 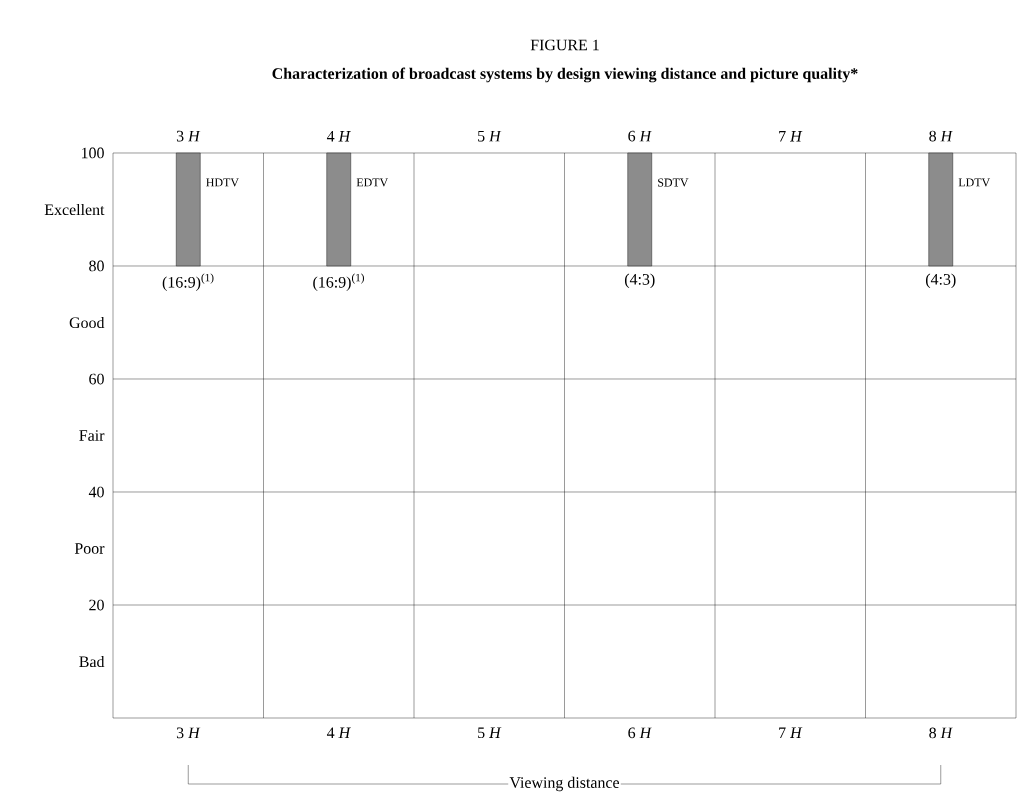 What do you see at coordinates (564, 45) in the screenshot?
I see `chart-title: FIGURE 1` at bounding box center [564, 45].